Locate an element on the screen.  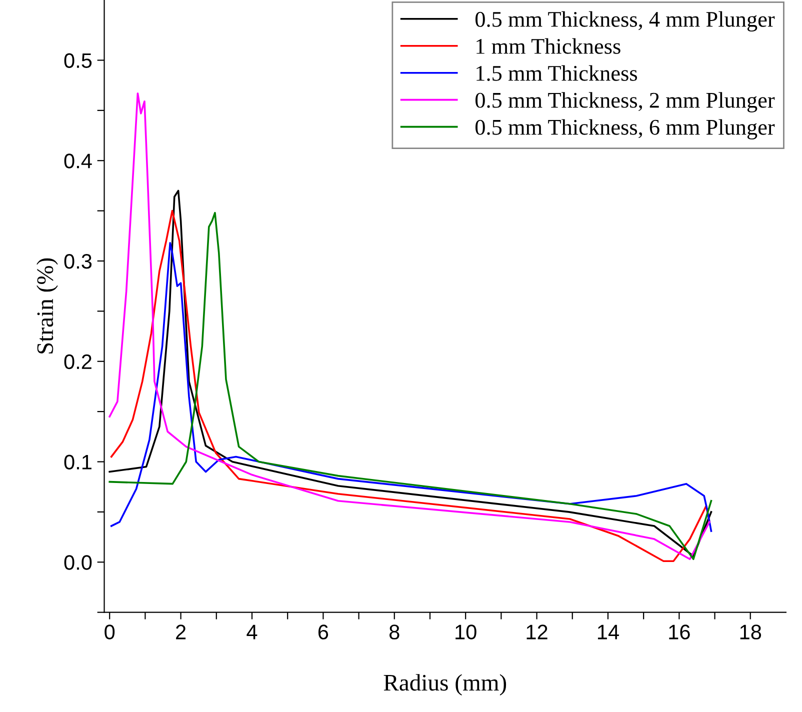
x-tick-label: 12 is located at coordinates (537, 632).